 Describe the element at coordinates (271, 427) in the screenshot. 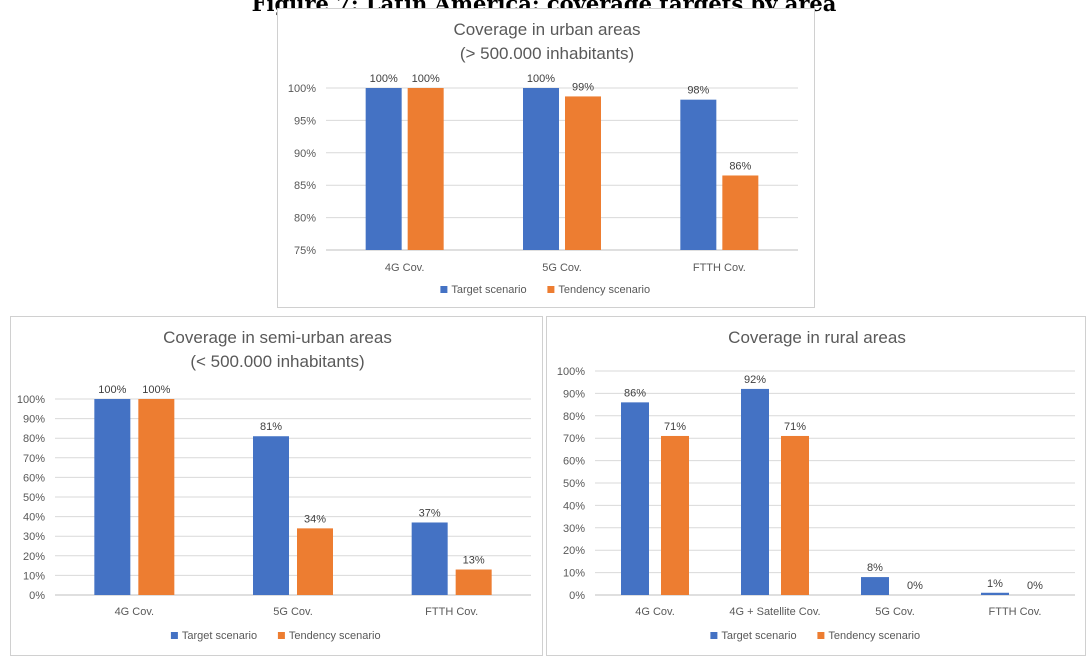

I see `data-label-target: 81%` at that location.